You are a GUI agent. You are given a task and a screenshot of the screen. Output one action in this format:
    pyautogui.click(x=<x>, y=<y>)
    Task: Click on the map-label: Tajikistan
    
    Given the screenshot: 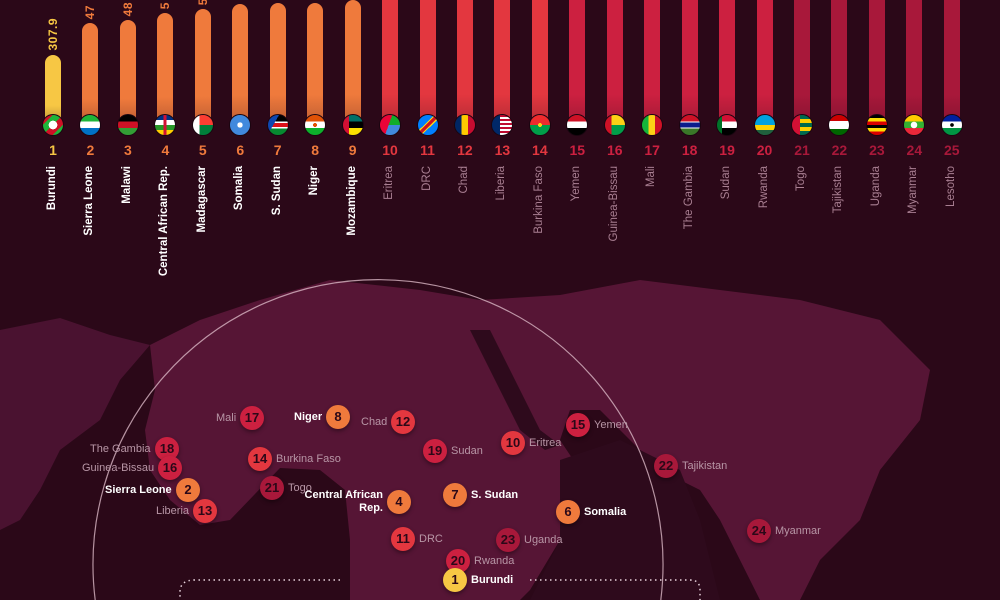 What is the action you would take?
    pyautogui.click(x=705, y=465)
    